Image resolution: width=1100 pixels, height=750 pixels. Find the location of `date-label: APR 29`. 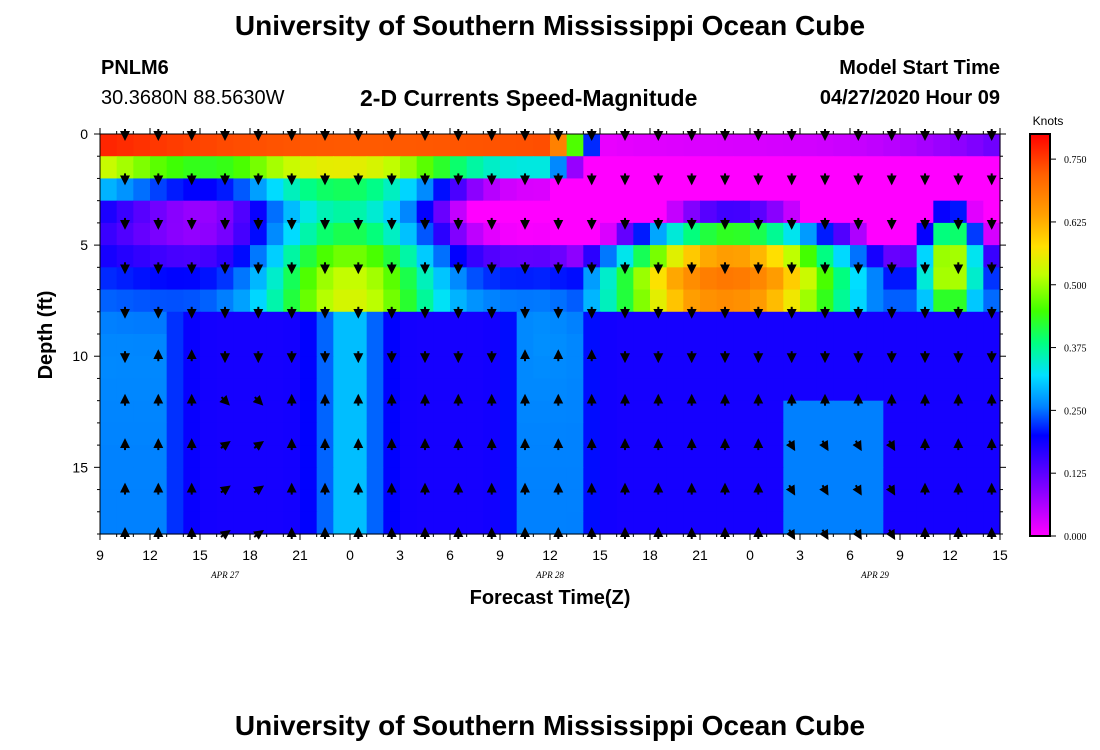

date-label: APR 29 is located at coordinates (874, 575).